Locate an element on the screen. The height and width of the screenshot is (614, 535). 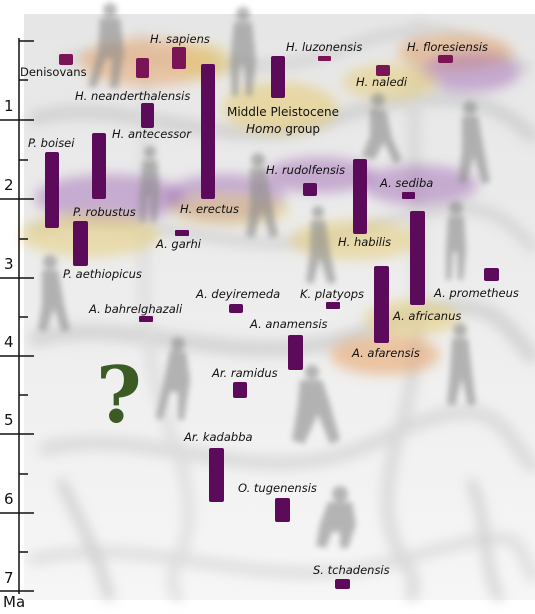
bar-a-prometheus is located at coordinates (491, 274).